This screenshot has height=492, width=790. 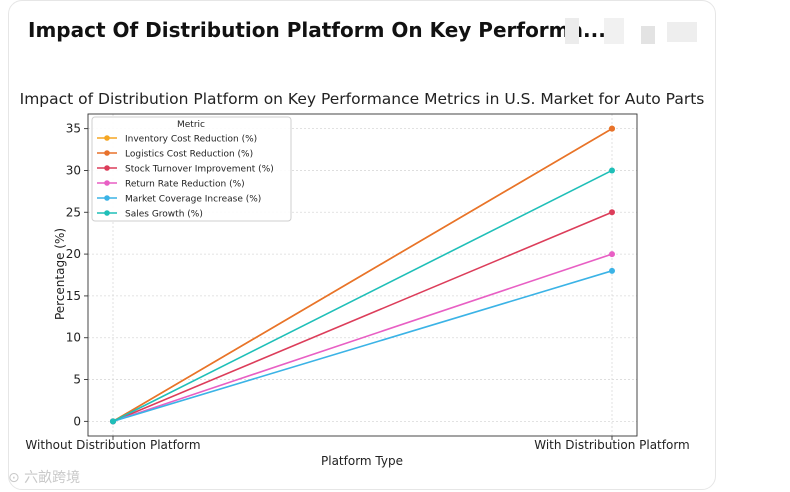 I want to click on y-tick-label: 30, so click(x=73, y=170).